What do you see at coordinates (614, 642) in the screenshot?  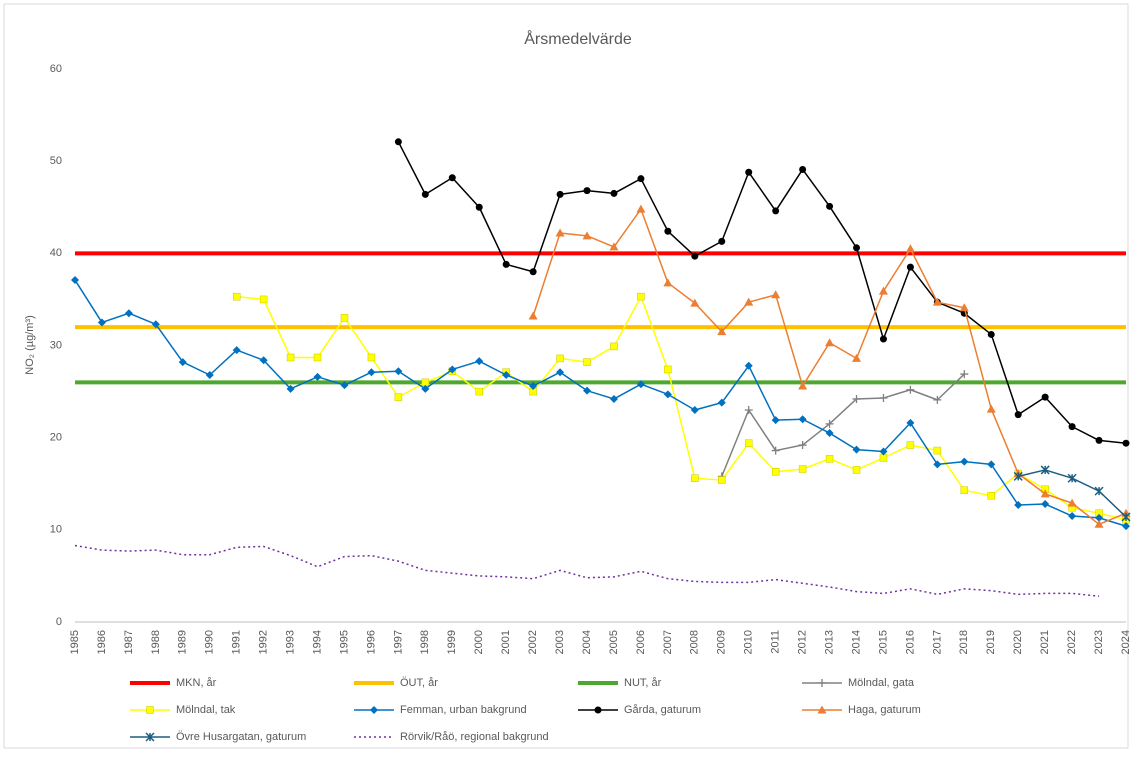 I see `x-tick-label: 2005` at bounding box center [614, 642].